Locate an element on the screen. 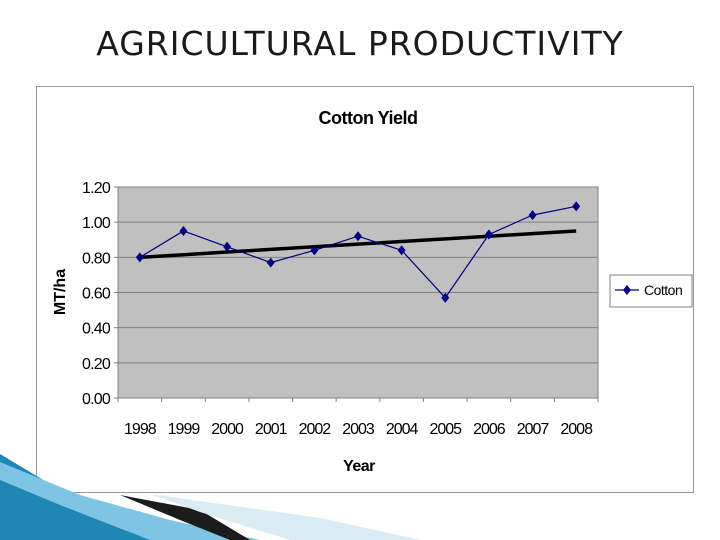 This screenshot has height=540, width=720. data-point-cotton-2003 is located at coordinates (358, 236).